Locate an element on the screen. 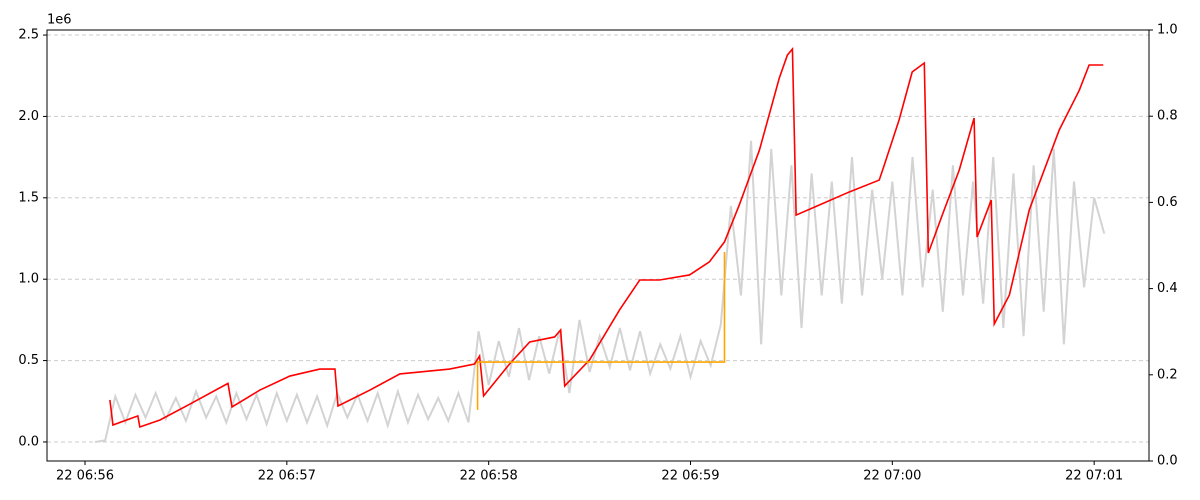 The height and width of the screenshot is (500, 1200). y2-tick-label: 0.4 is located at coordinates (1167, 288).